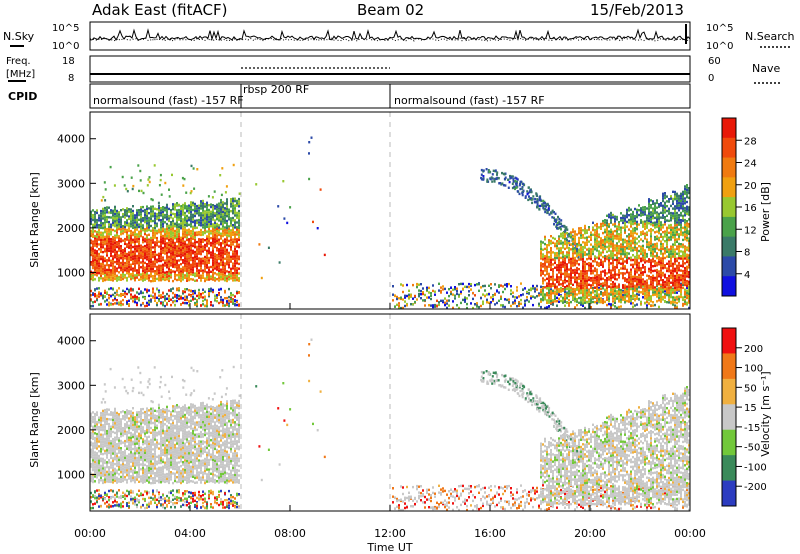  Describe the element at coordinates (168, 100) in the screenshot. I see `cpid-segment-1: normalsound (fast) -157 RF` at that location.